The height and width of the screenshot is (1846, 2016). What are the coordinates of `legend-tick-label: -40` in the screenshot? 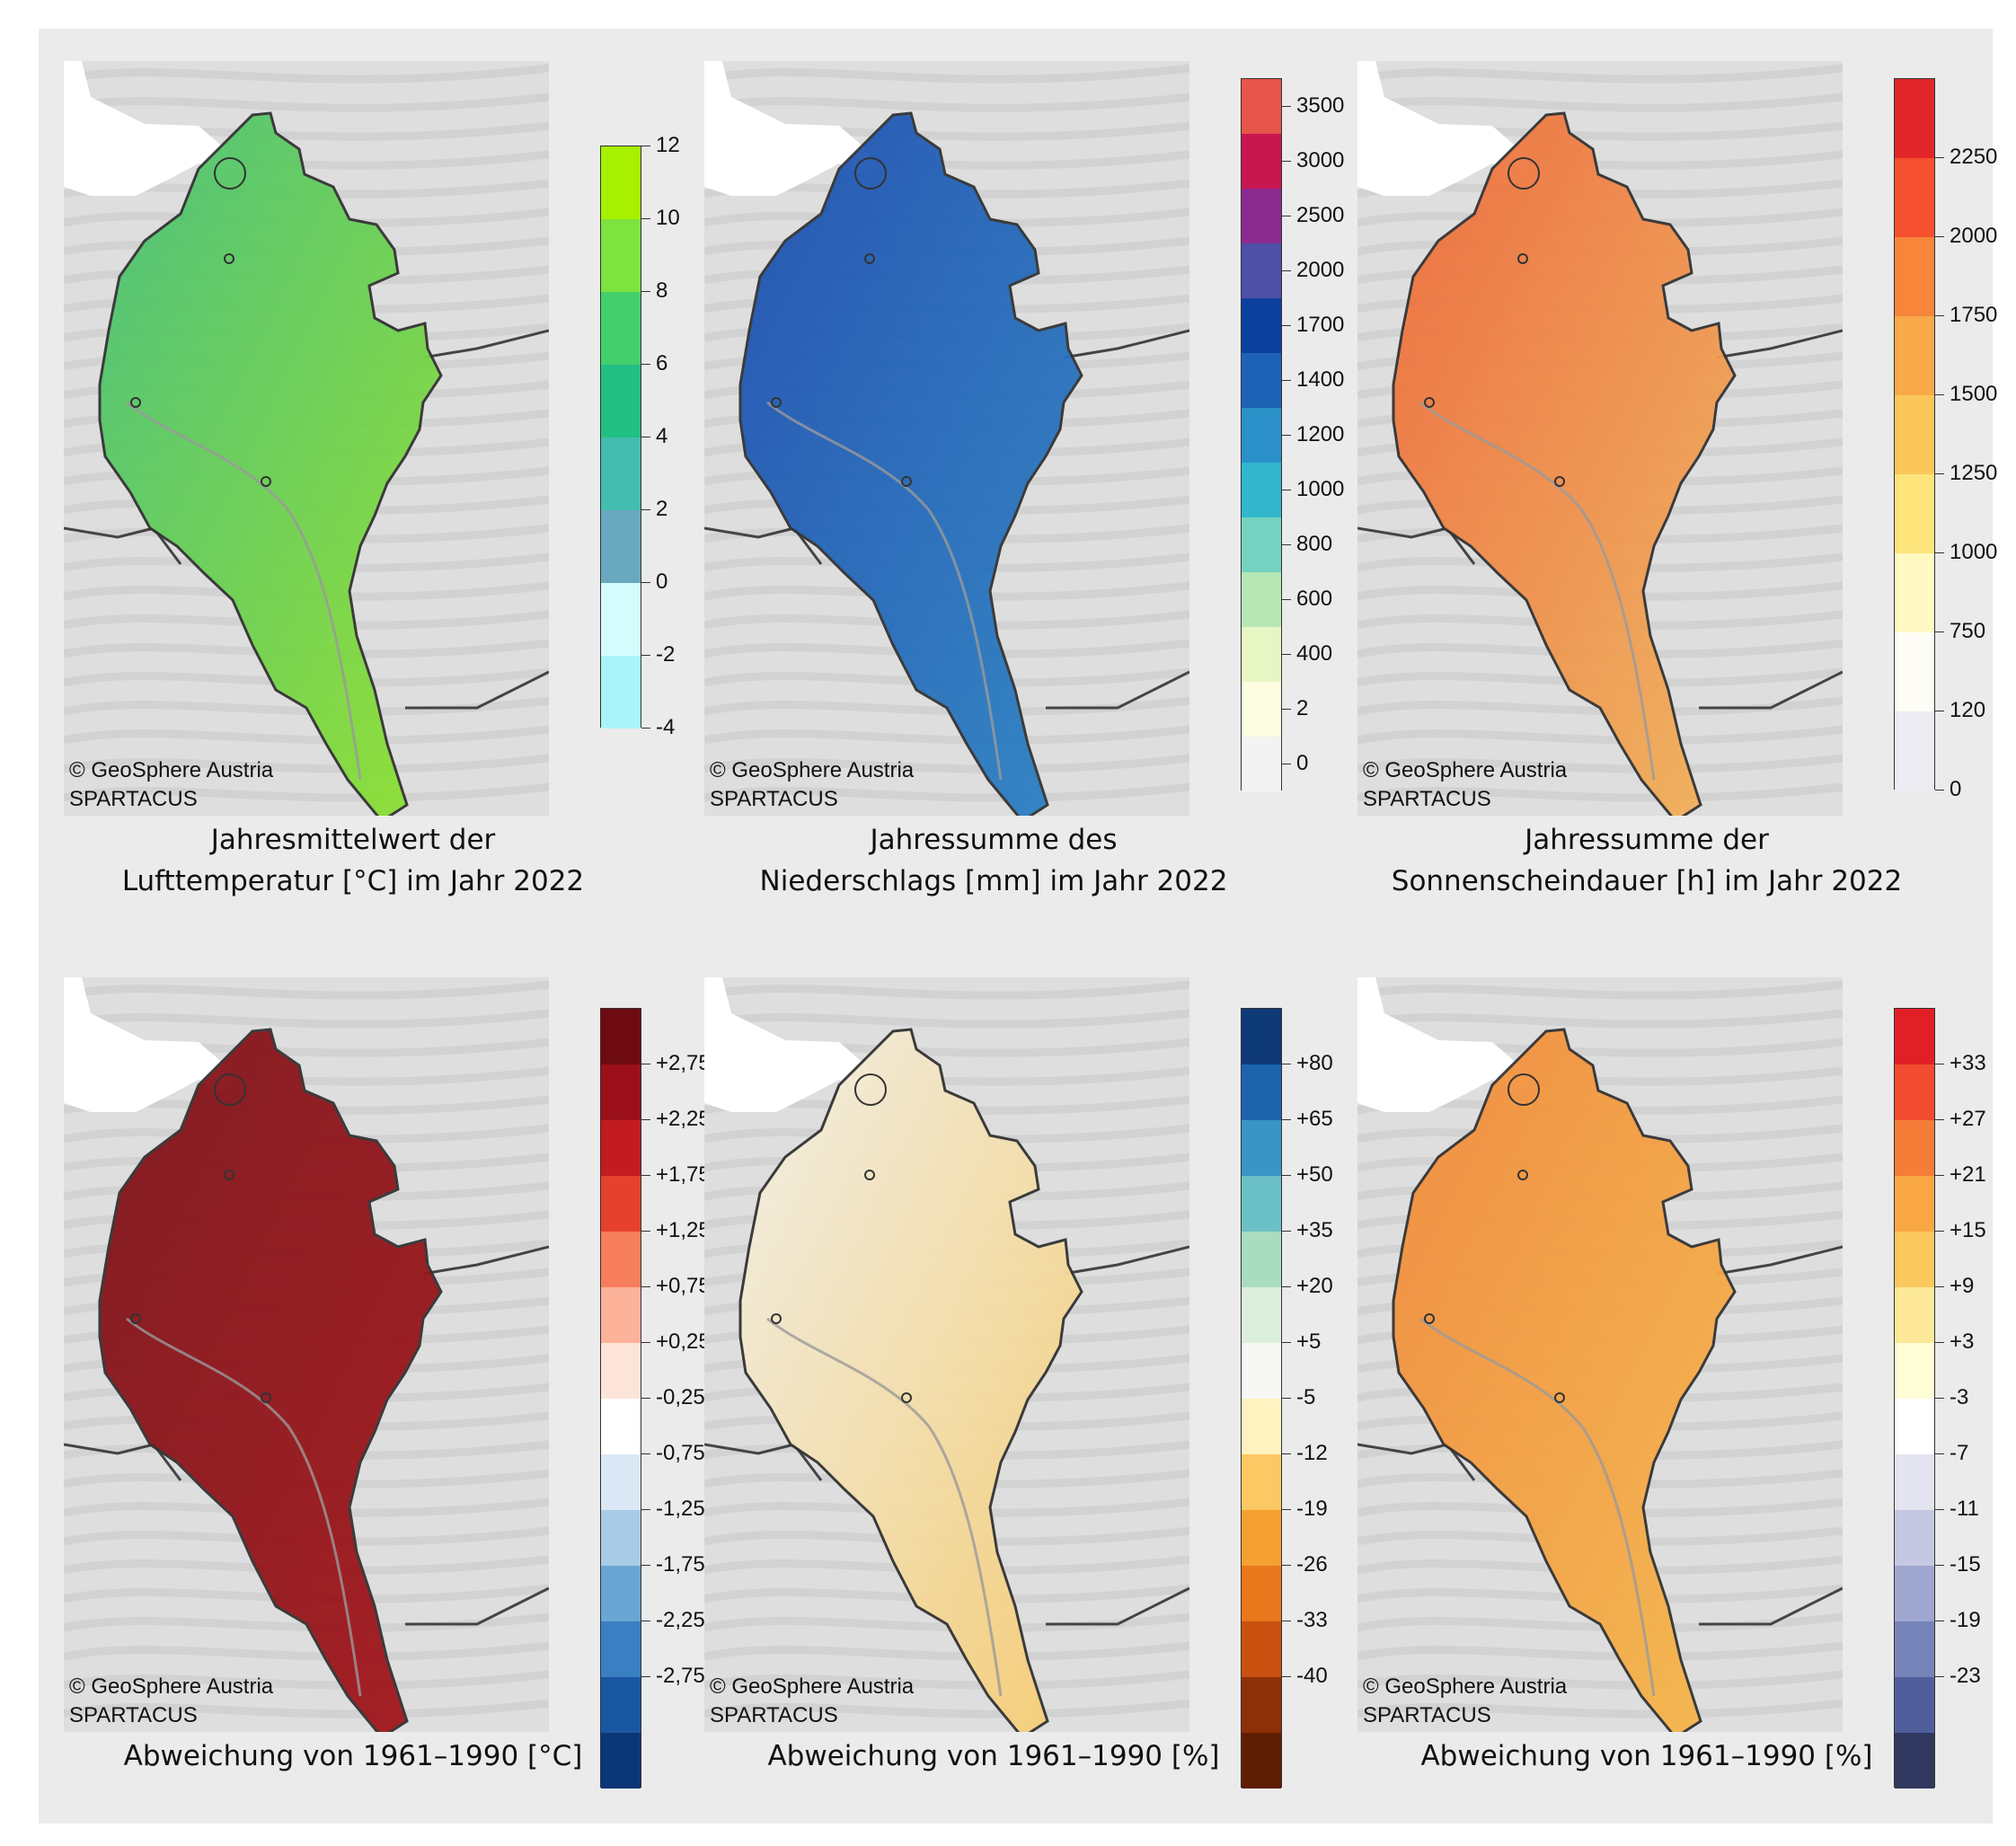 It's located at (1312, 1676).